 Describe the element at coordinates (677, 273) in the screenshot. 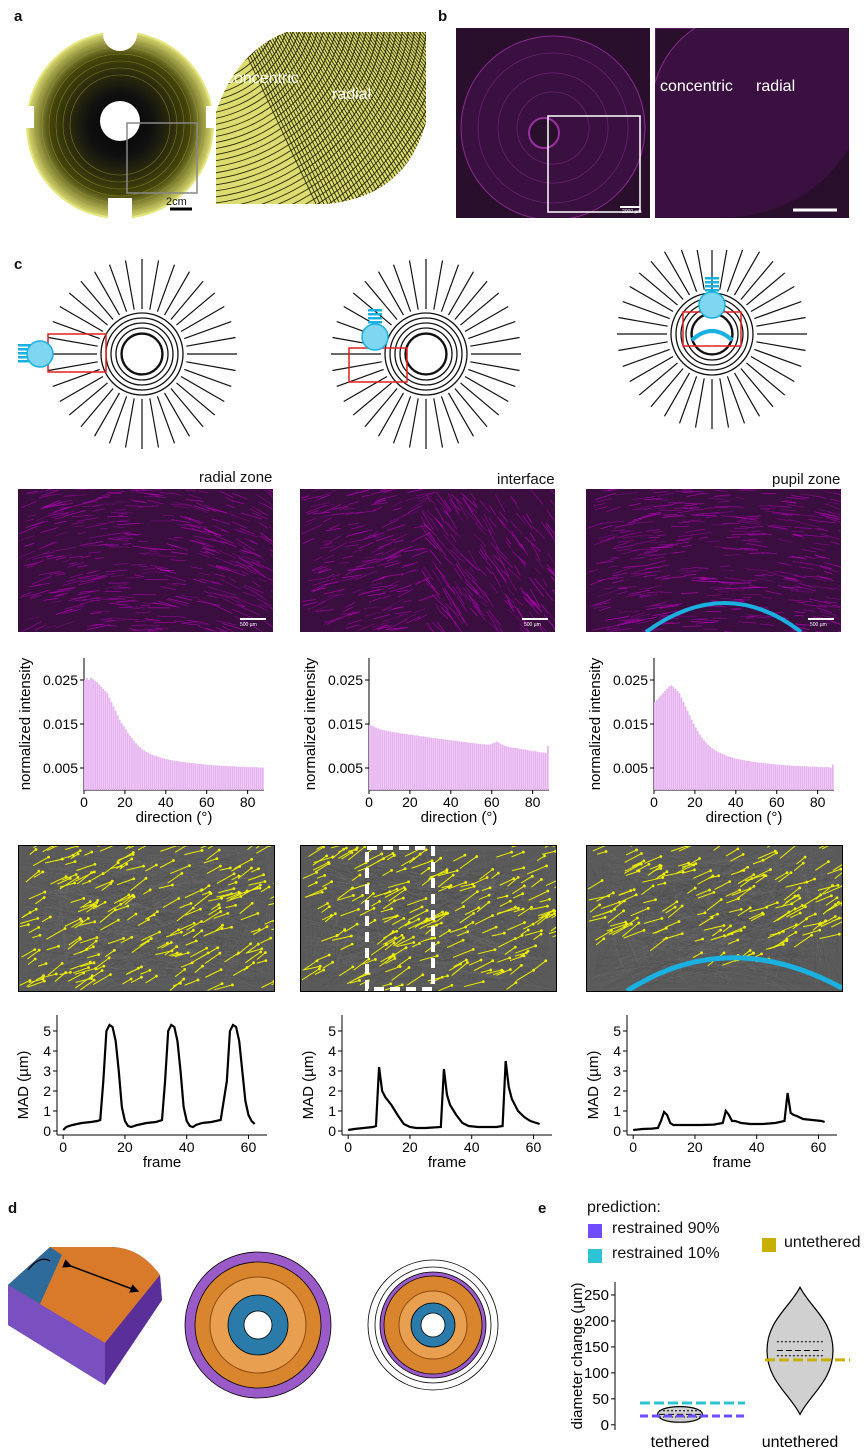

I see `radial-spoke` at that location.